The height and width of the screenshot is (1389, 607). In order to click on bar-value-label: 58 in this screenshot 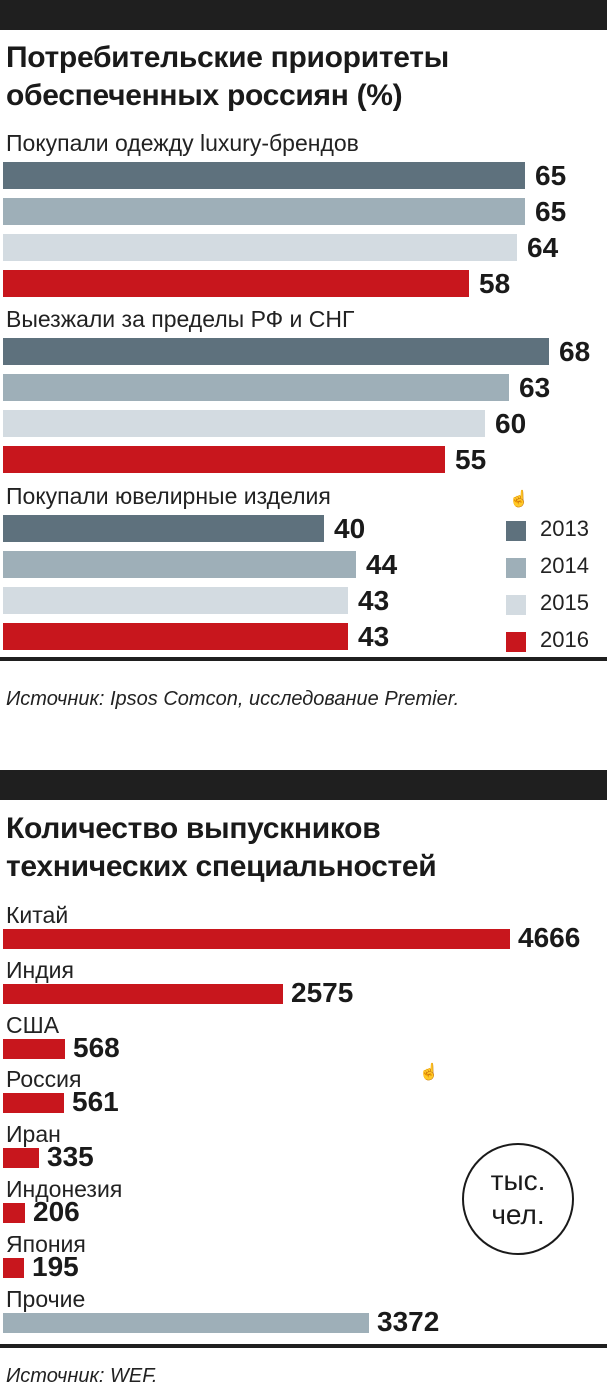, I will do `click(495, 283)`.